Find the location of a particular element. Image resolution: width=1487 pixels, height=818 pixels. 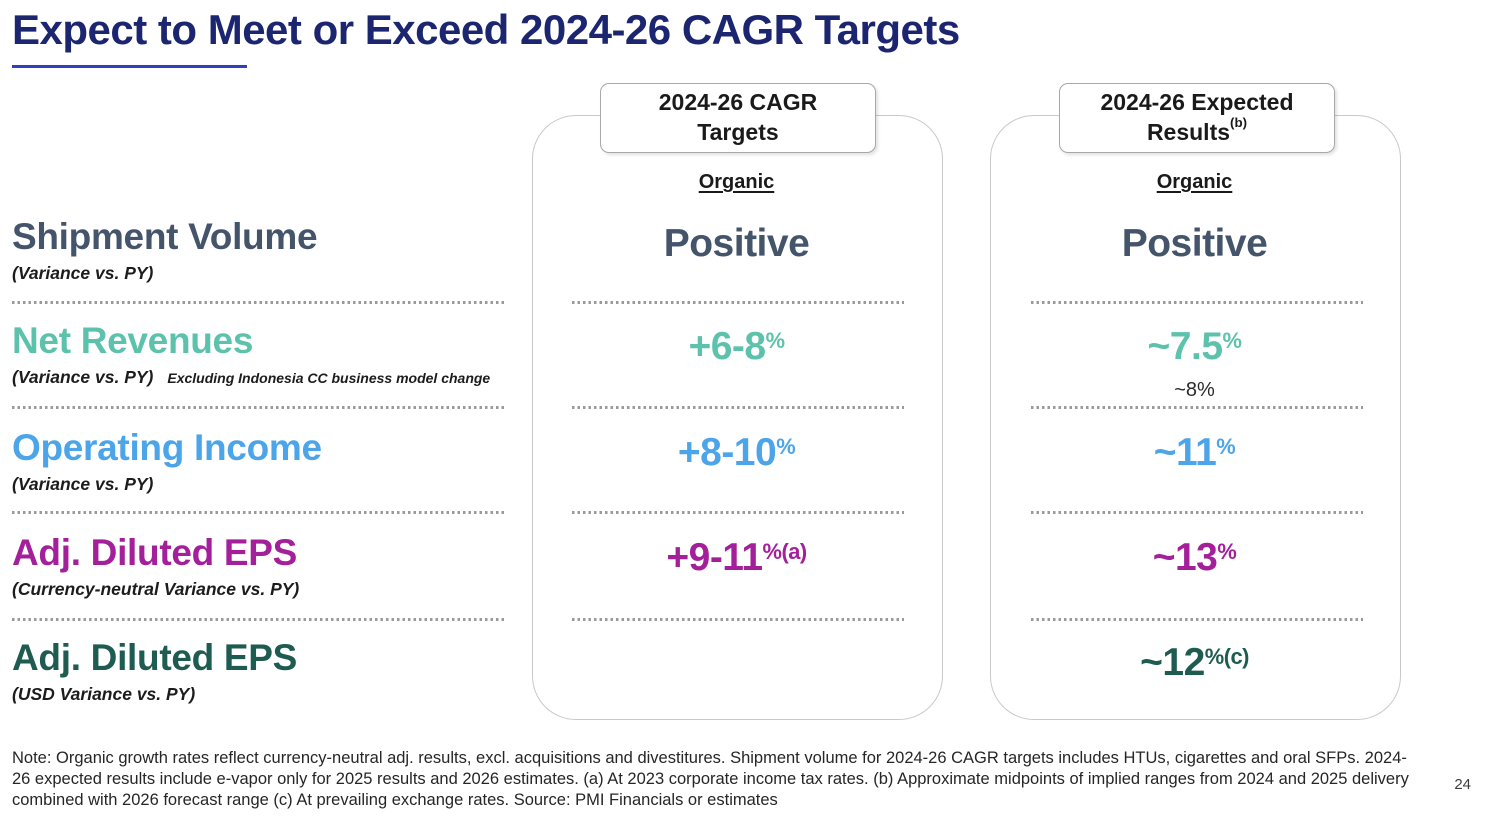

value-results-shipment-volume: Positive is located at coordinates (1194, 243).